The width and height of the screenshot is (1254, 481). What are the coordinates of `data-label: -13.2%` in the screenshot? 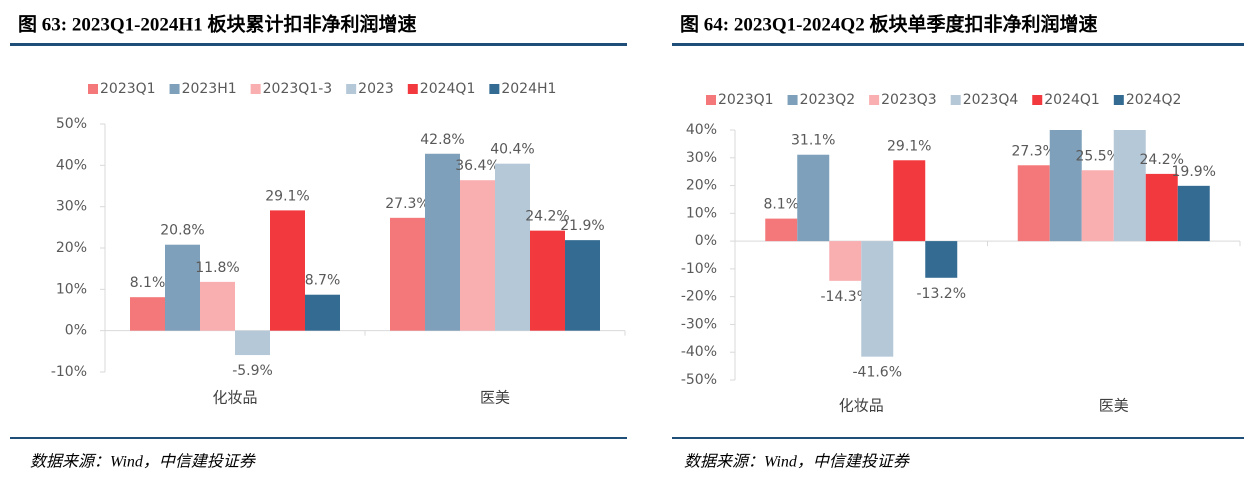 It's located at (941, 294).